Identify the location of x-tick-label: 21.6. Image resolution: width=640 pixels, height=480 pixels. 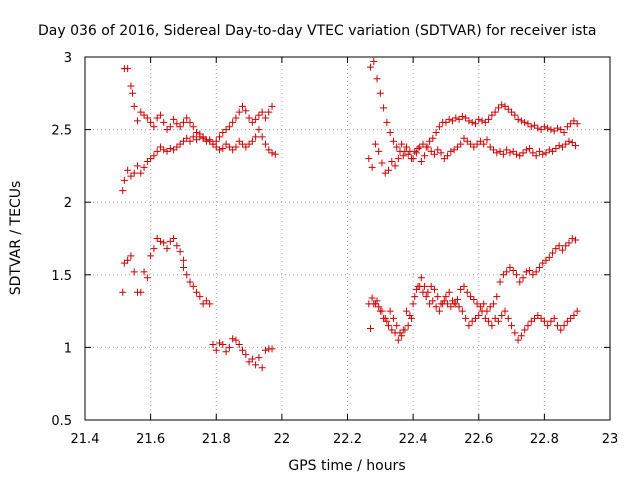
(150, 439).